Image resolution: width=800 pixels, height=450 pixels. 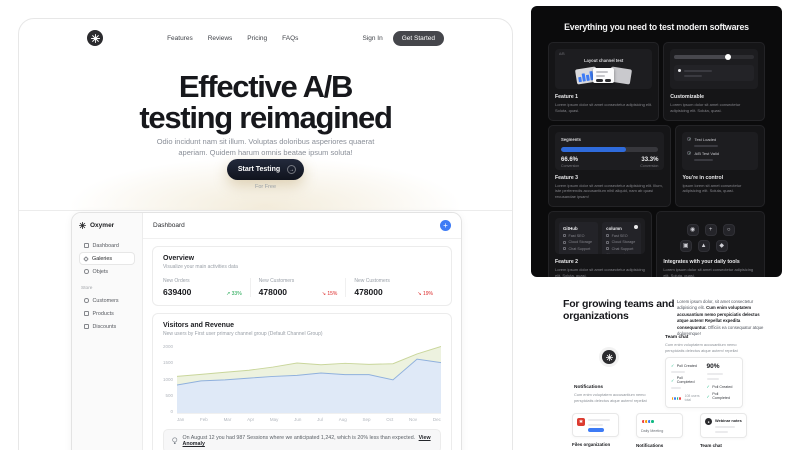 What do you see at coordinates (685, 245) in the screenshot?
I see `app-icon: ▣` at bounding box center [685, 245].